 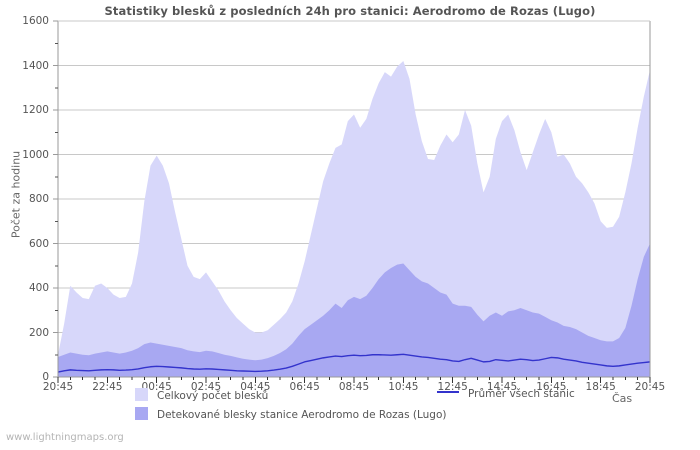 What do you see at coordinates (304, 387) in the screenshot?
I see `x-tick-label: 06:45` at bounding box center [304, 387].